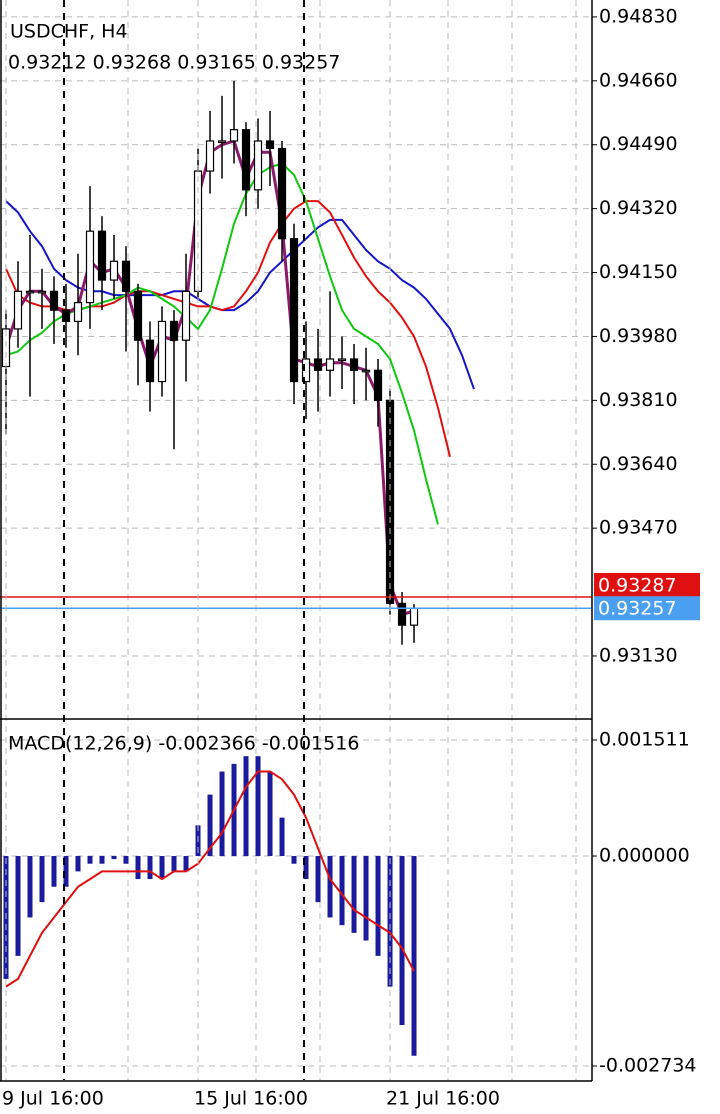 The width and height of the screenshot is (720, 1114). What do you see at coordinates (638, 208) in the screenshot?
I see `y-tick-label: 0.94320` at bounding box center [638, 208].